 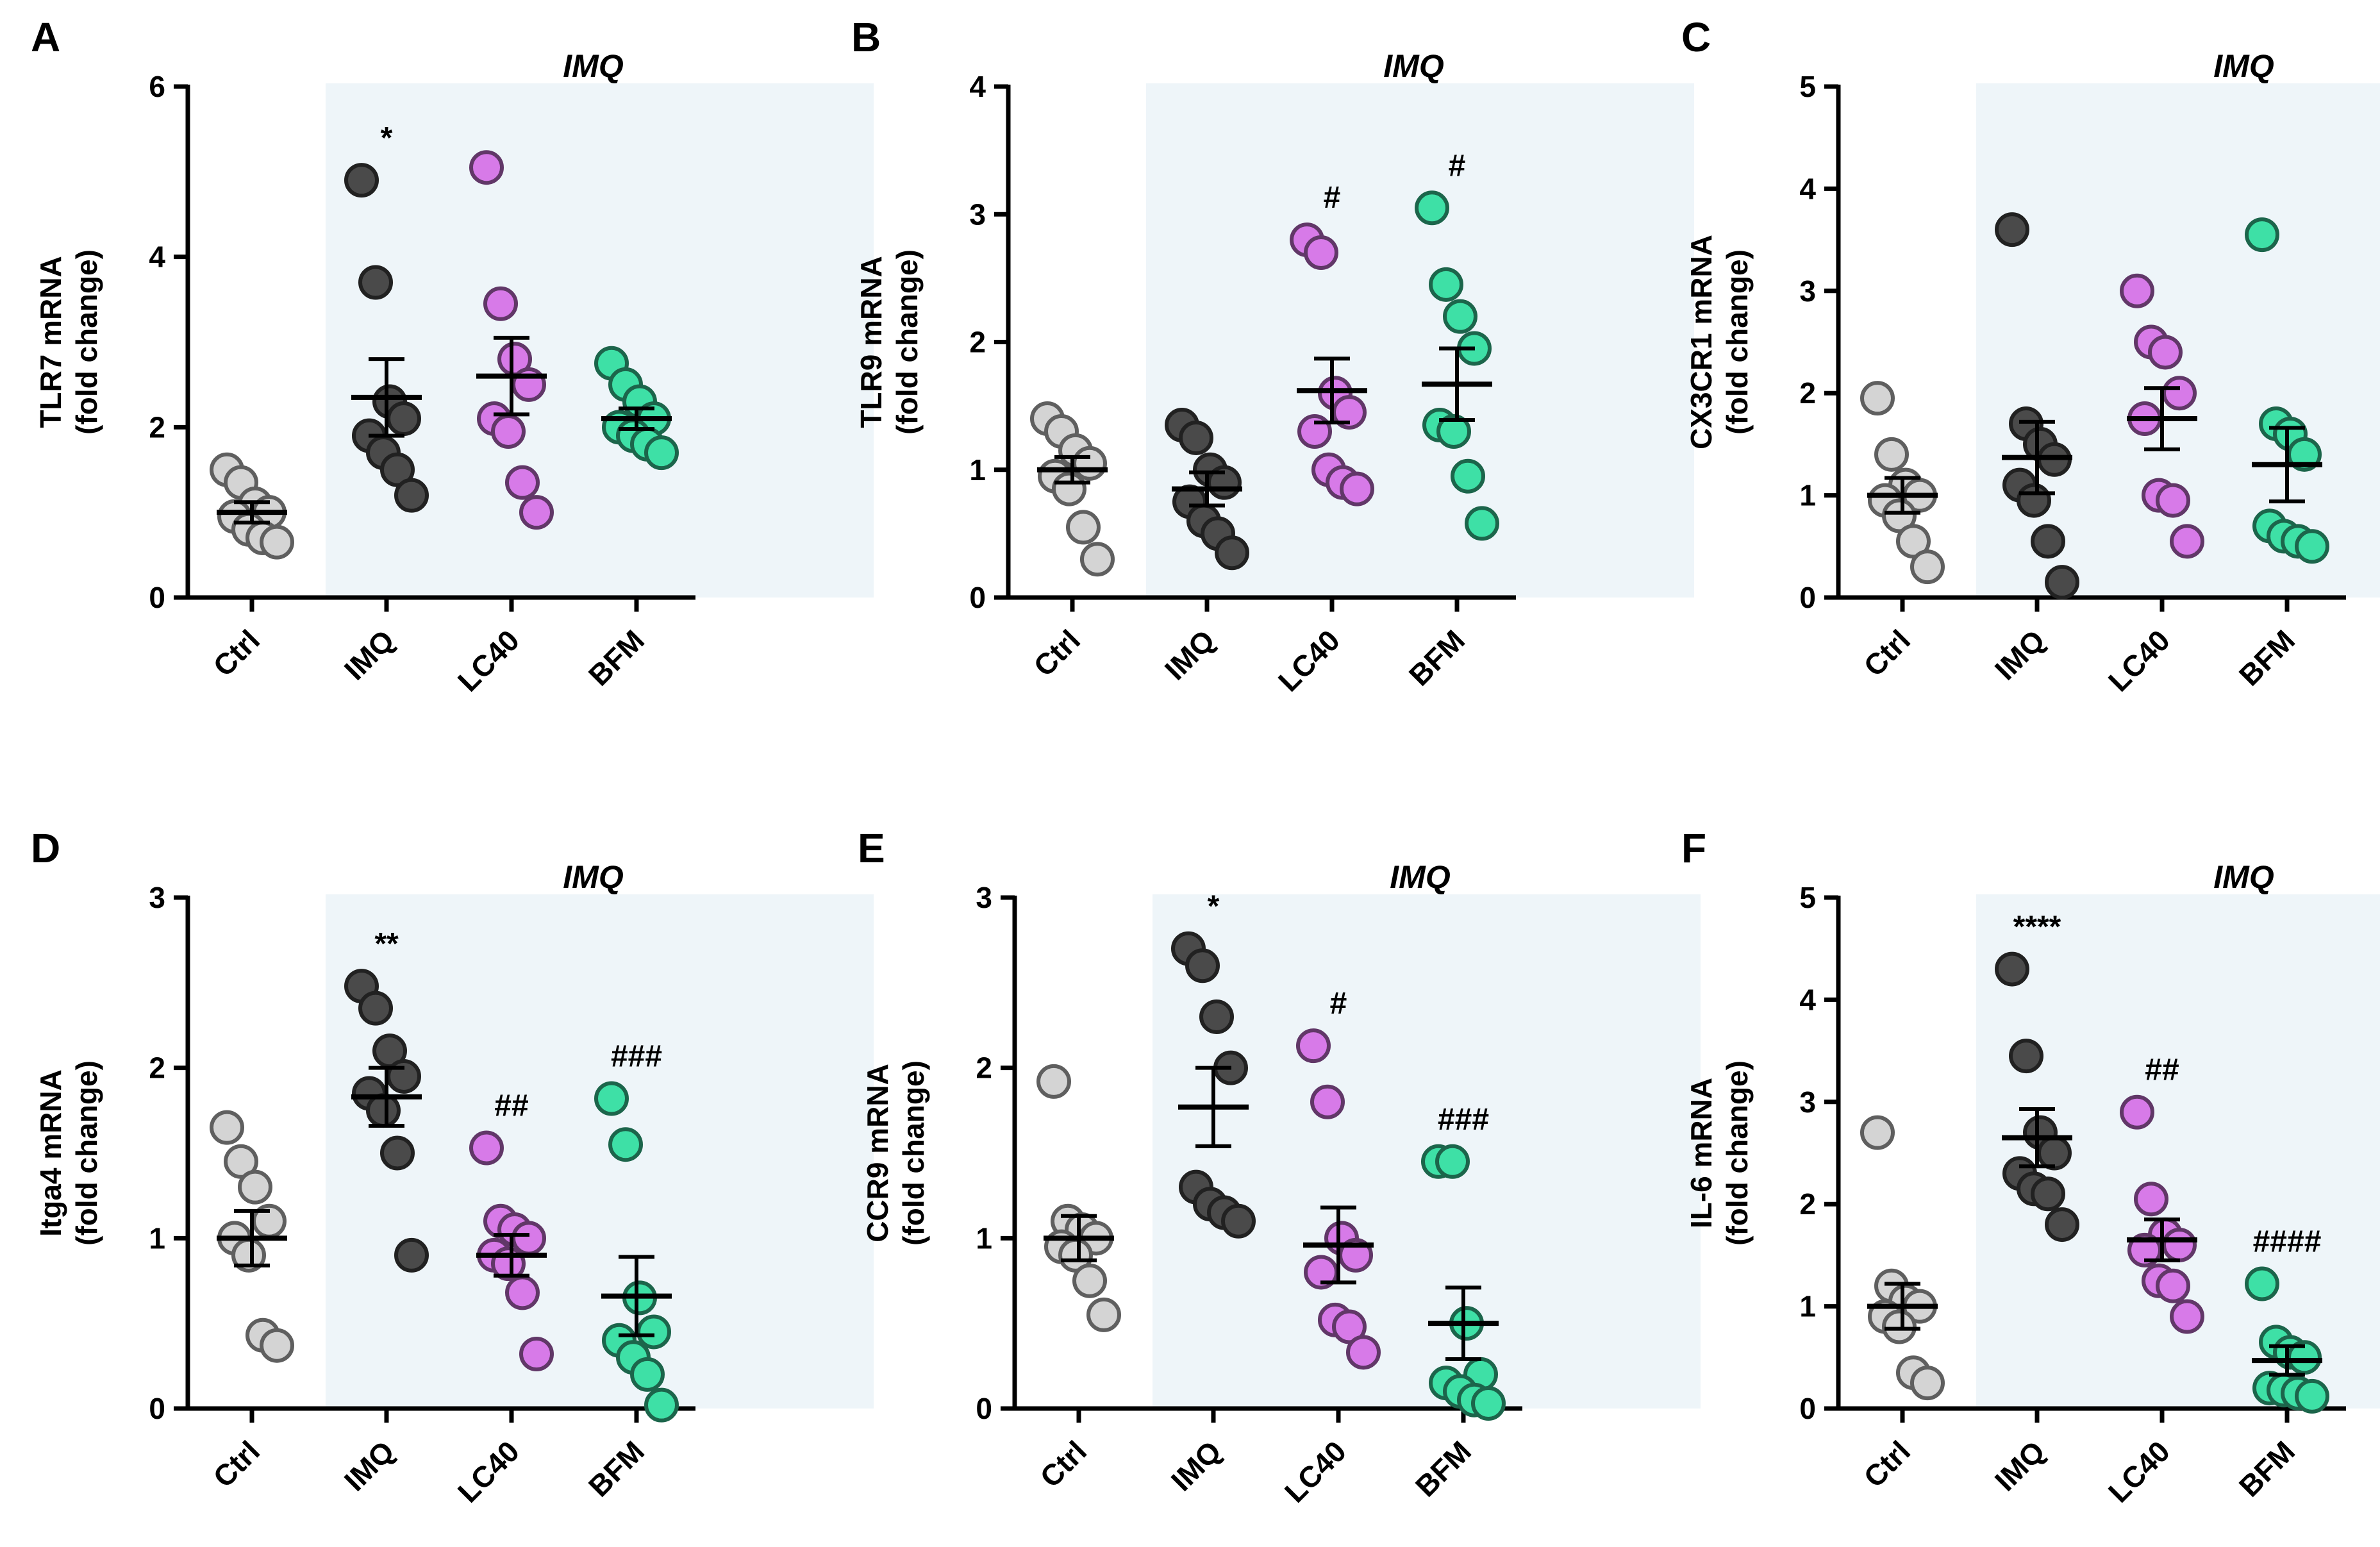 I want to click on significance-label-bfm: ###, so click(x=1463, y=1120).